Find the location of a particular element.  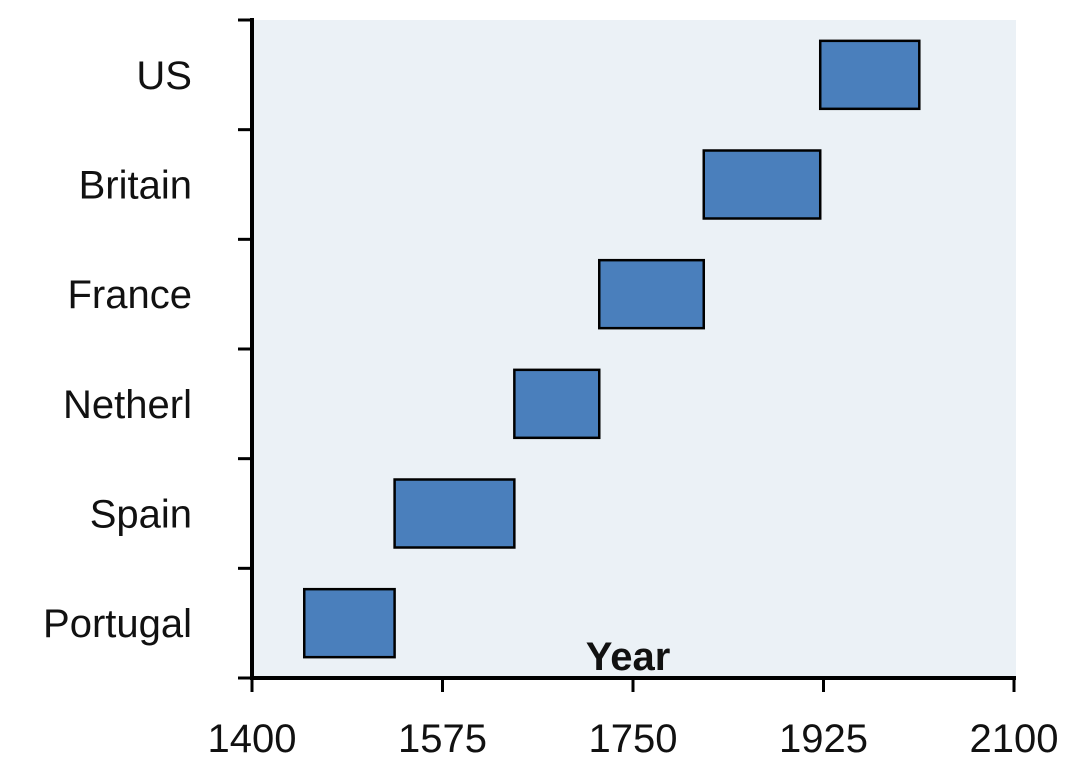

x-tick-label: 1925 is located at coordinates (823, 739).